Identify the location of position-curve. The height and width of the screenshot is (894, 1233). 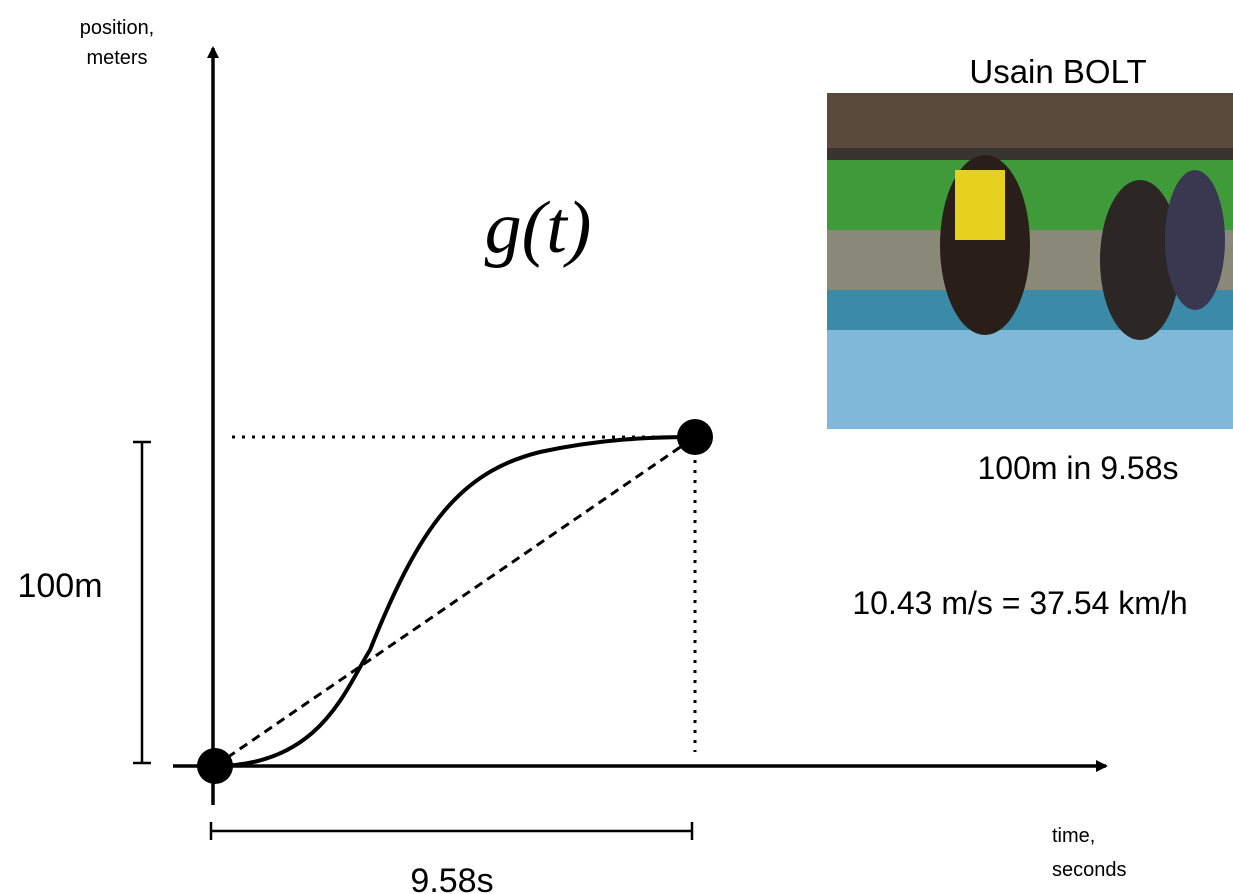
(455, 601).